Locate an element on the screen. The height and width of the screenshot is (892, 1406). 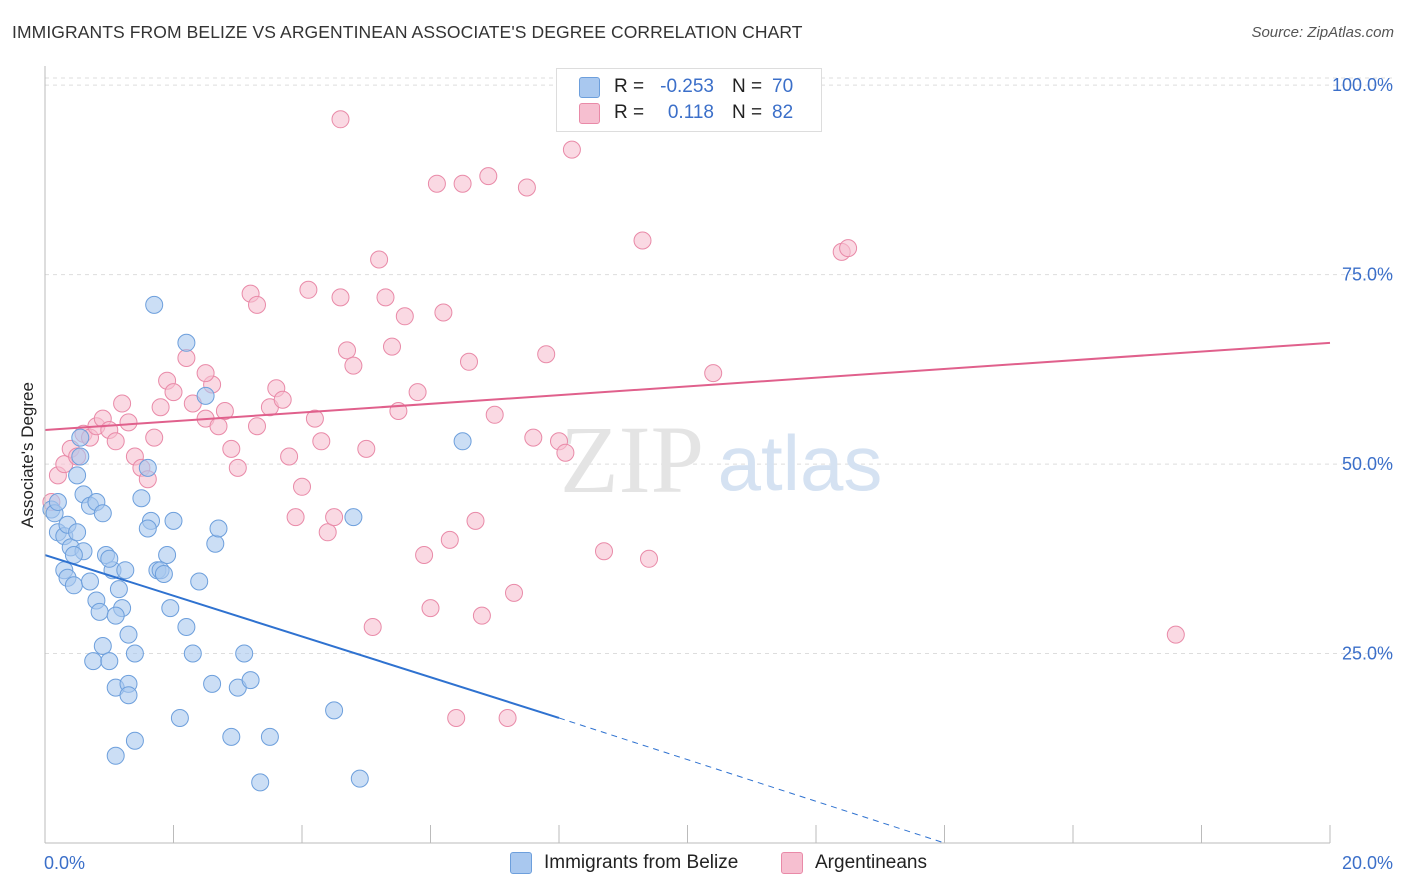
legend-item-belize: Immigrants from Belize is located at coordinates (624, 863).